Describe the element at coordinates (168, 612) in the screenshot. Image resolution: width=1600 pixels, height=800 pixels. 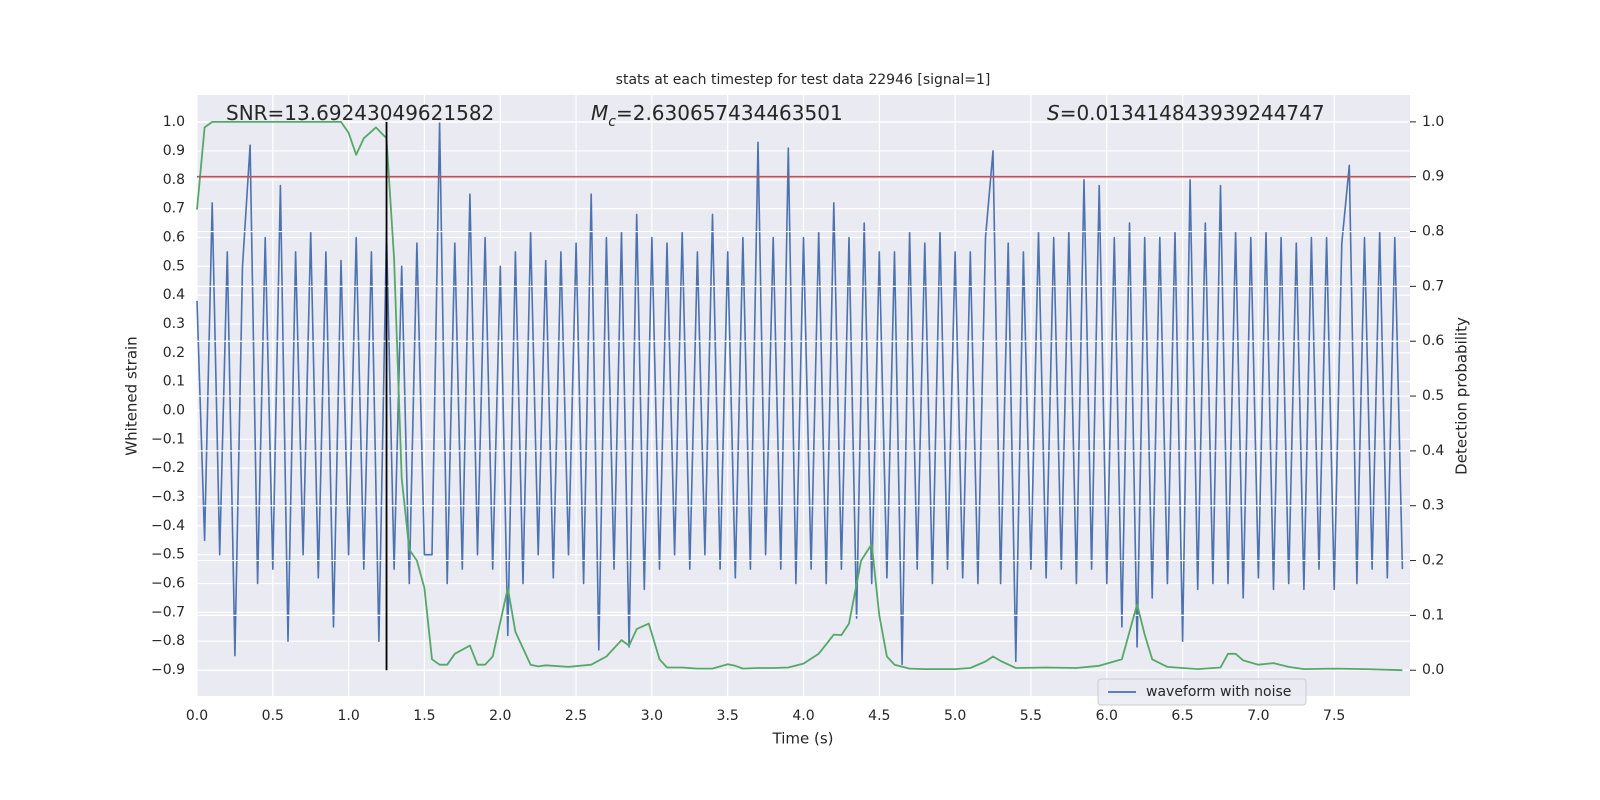
I see `y-tick-label: −0.7` at that location.